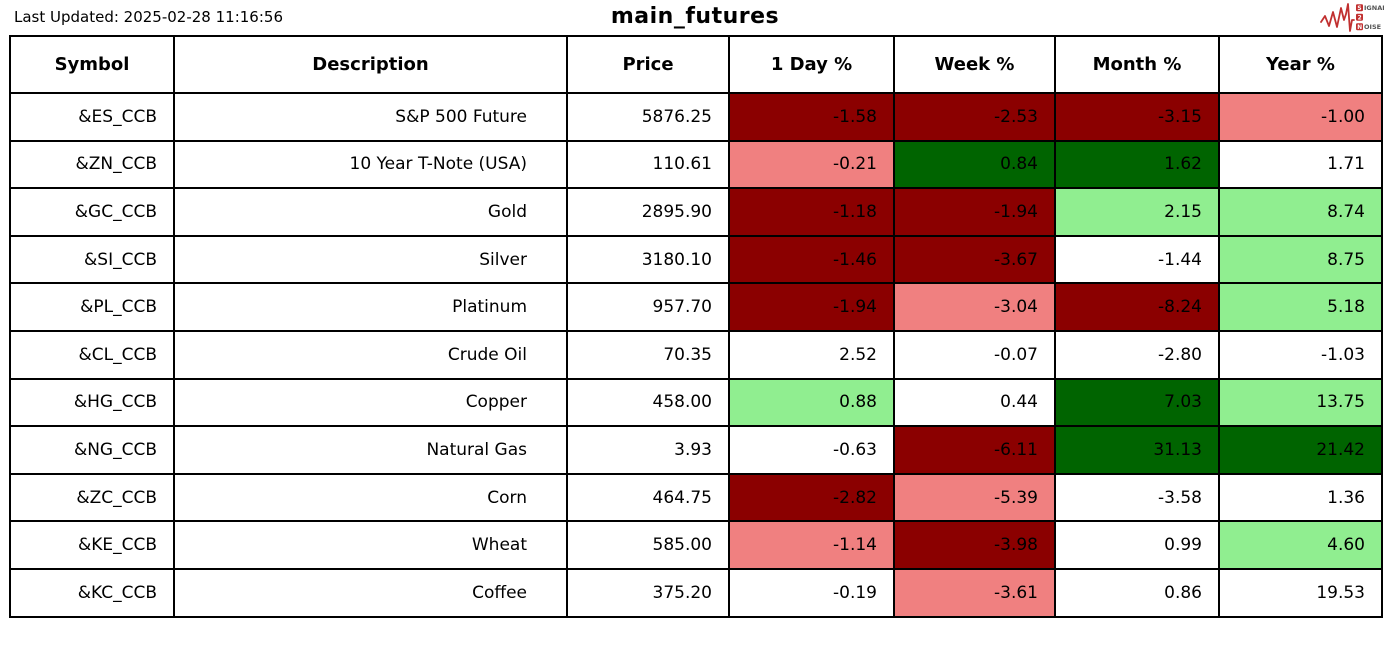 The height and width of the screenshot is (650, 1390). Describe the element at coordinates (648, 450) in the screenshot. I see `price-cell: 3.93` at that location.